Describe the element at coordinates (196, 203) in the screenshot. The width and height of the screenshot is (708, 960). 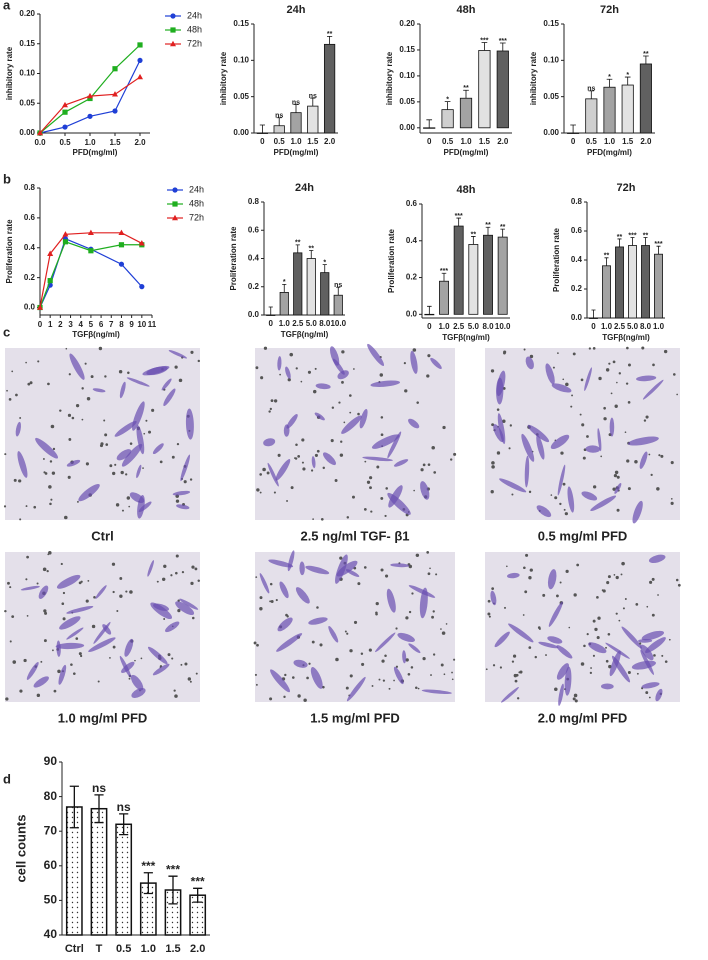
I see `legend-label: 48h` at that location.